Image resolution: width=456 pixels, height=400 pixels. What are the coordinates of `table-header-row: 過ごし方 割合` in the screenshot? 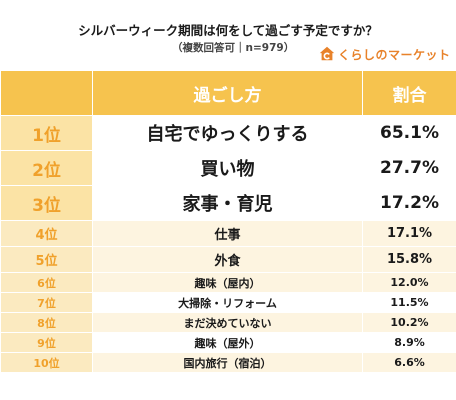 It's located at (228, 93).